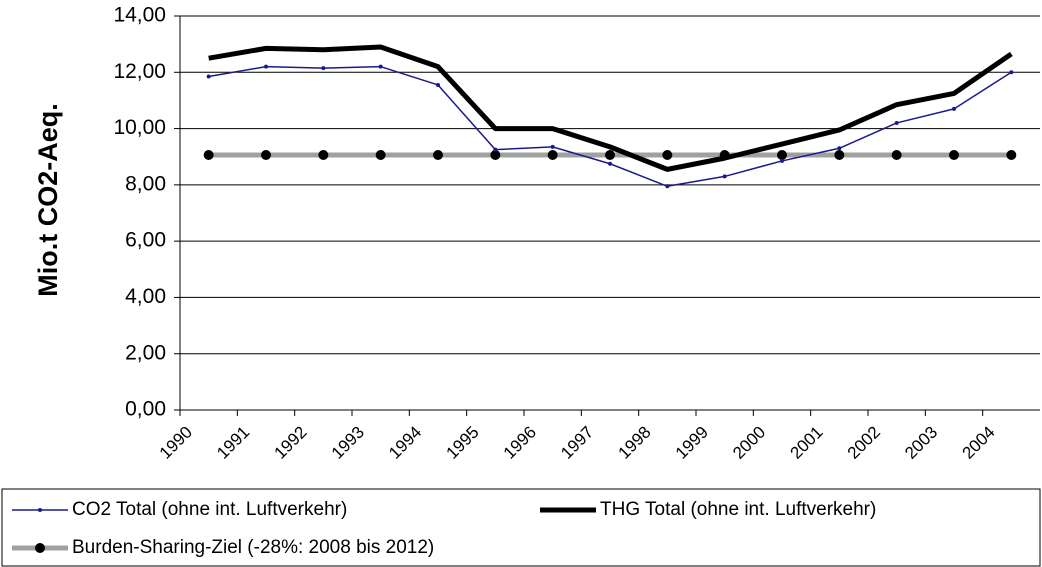 Image resolution: width=1042 pixels, height=567 pixels. Describe the element at coordinates (139, 127) in the screenshot. I see `y-tick-label: 10,00` at that location.